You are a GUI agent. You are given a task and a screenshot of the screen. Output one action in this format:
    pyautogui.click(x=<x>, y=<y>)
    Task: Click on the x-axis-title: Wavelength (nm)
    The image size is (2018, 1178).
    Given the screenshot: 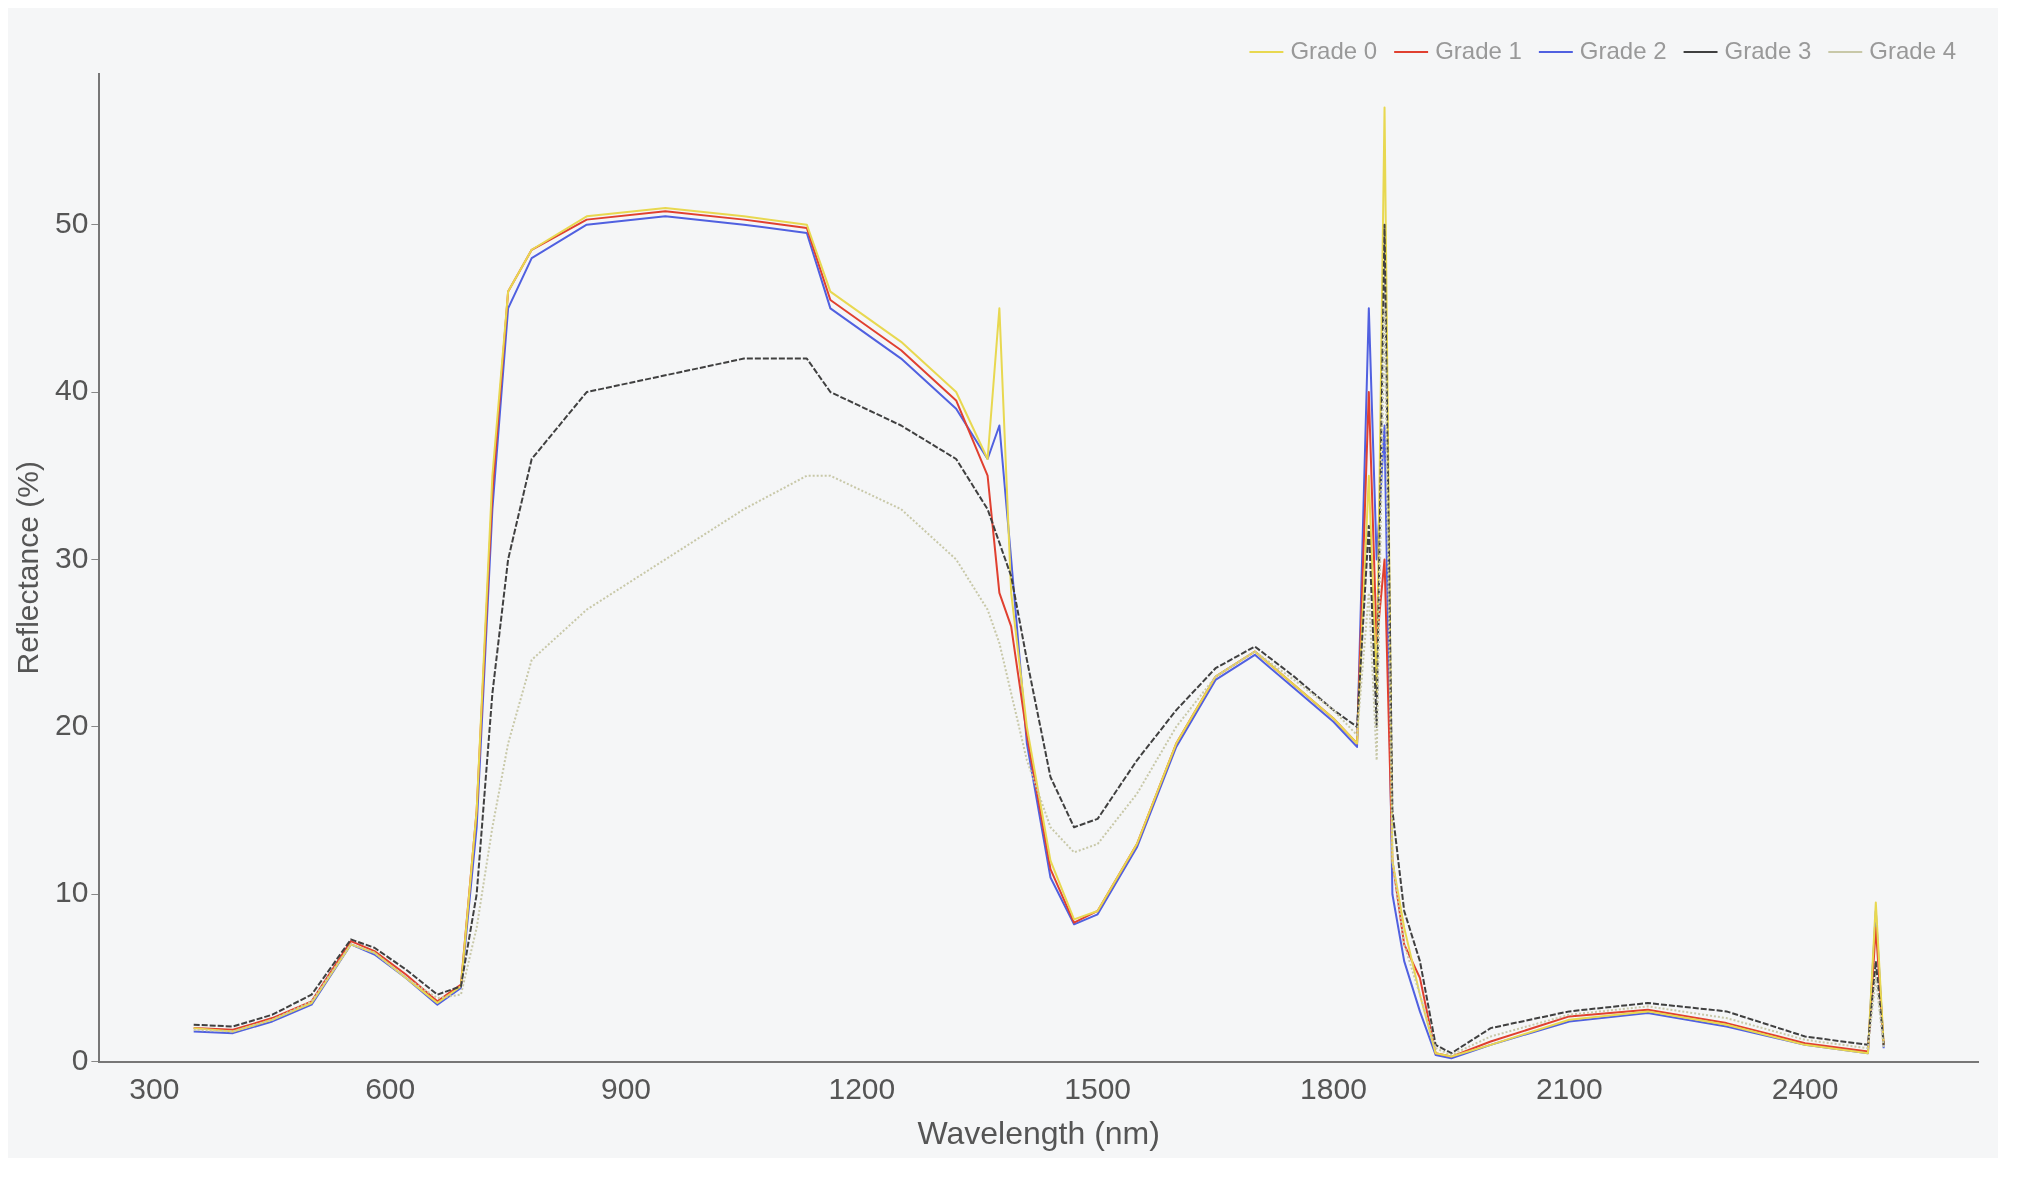 What is the action you would take?
    pyautogui.click(x=1038, y=1132)
    